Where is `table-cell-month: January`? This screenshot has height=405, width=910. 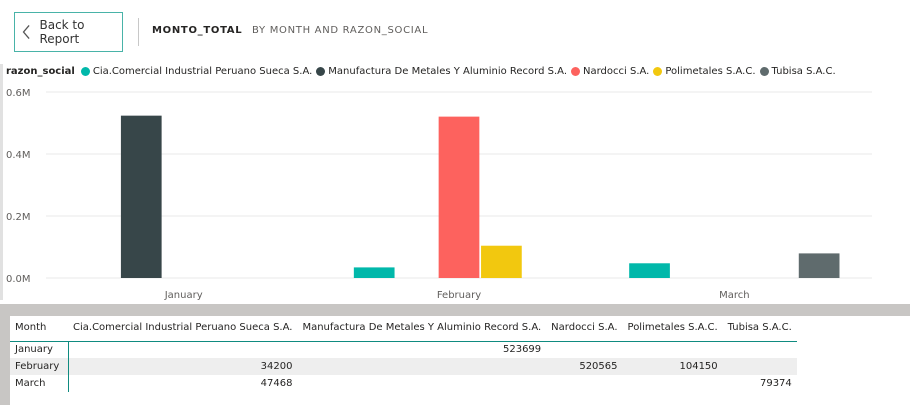
table-cell-month: January is located at coordinates (39, 349).